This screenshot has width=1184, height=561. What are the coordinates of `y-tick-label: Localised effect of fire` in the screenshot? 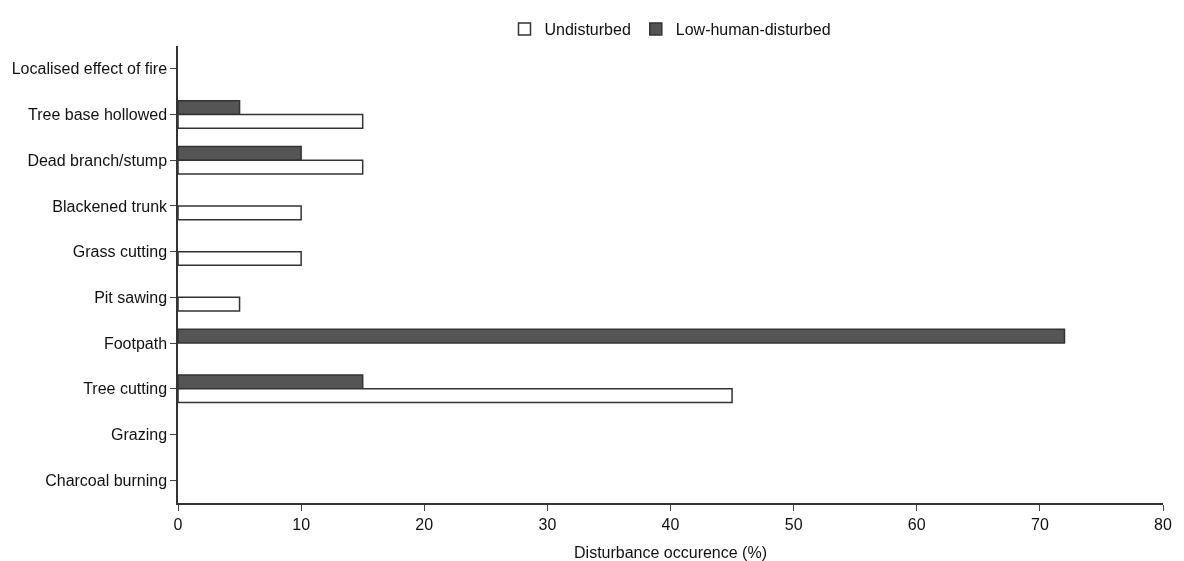 It's located at (89, 69).